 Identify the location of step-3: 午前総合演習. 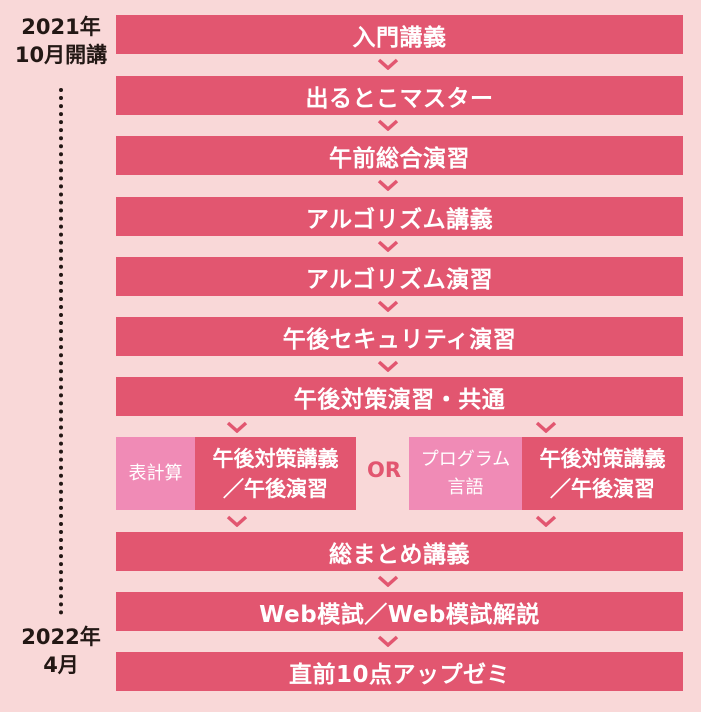
(399, 155).